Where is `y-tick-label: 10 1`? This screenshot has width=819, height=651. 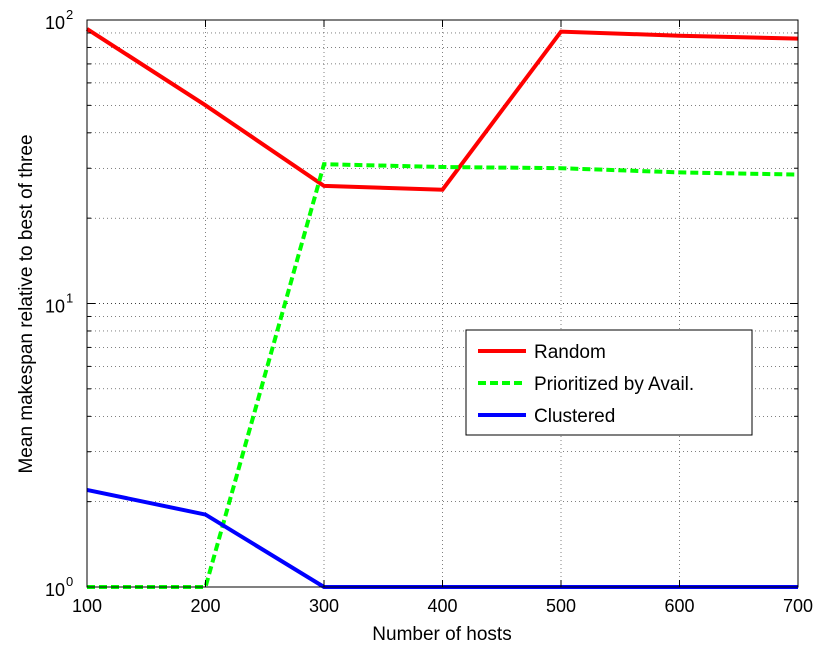
y-tick-label: 10 1 is located at coordinates (59, 304).